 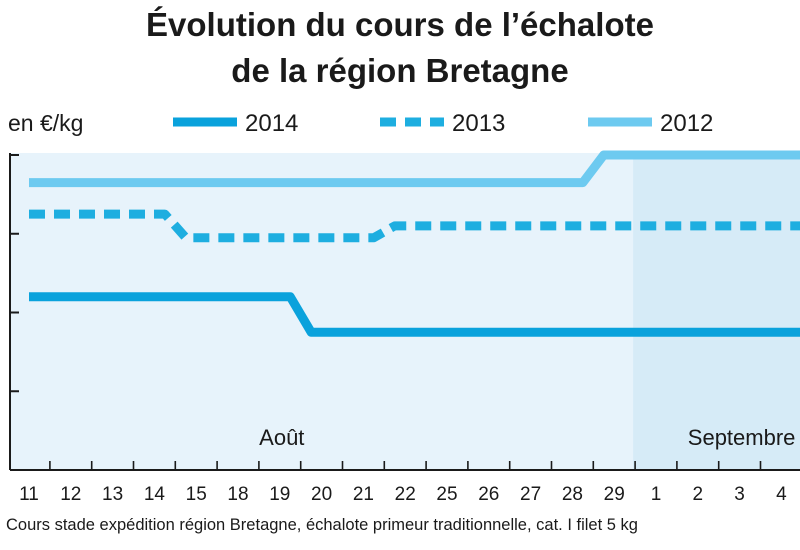 What do you see at coordinates (235, 123) in the screenshot?
I see `legend-item-2014: 2014` at bounding box center [235, 123].